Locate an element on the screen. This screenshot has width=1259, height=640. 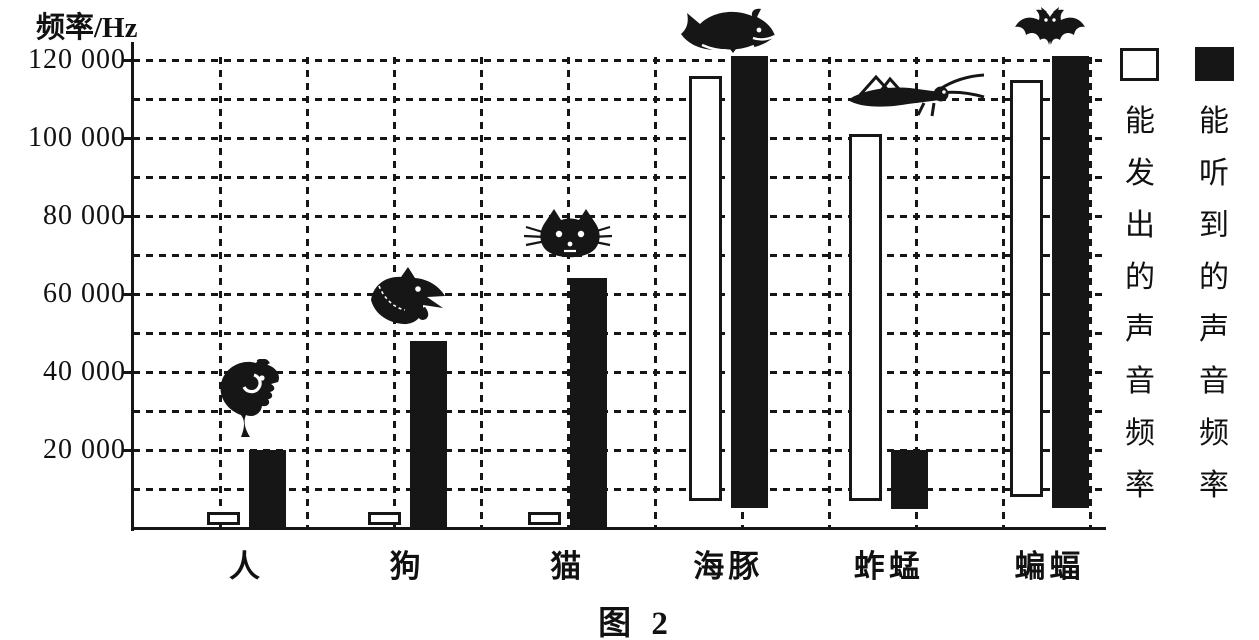
bar-can-emit-grasshopper is located at coordinates (866, 317).